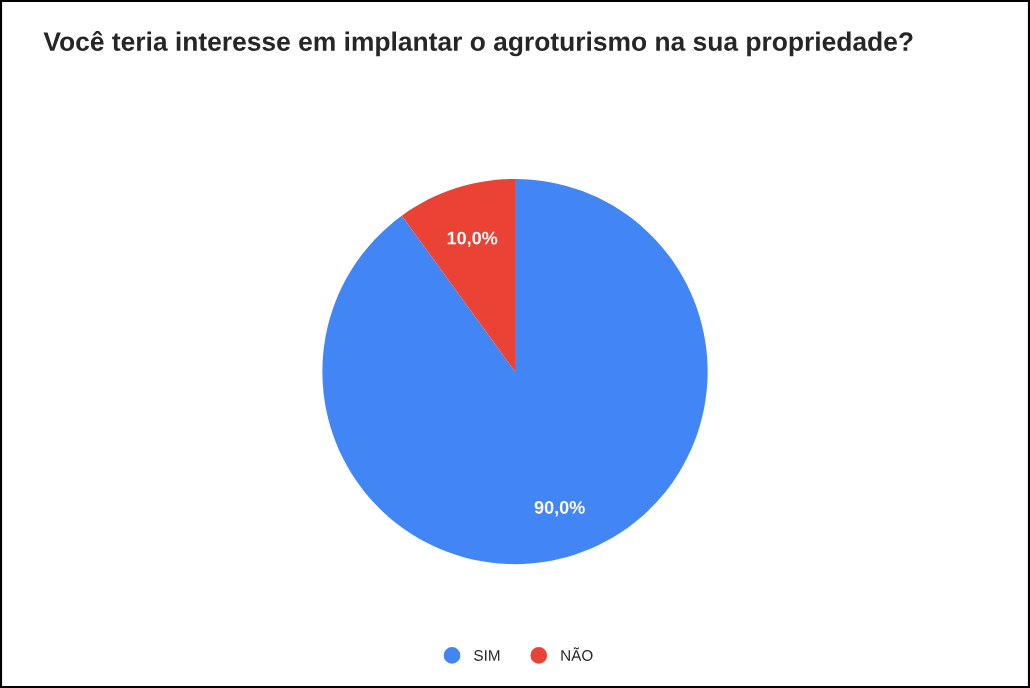  Describe the element at coordinates (478, 43) in the screenshot. I see `chart-title: Você teria interesse em implantar o agroturismo na sua propriedade?` at that location.